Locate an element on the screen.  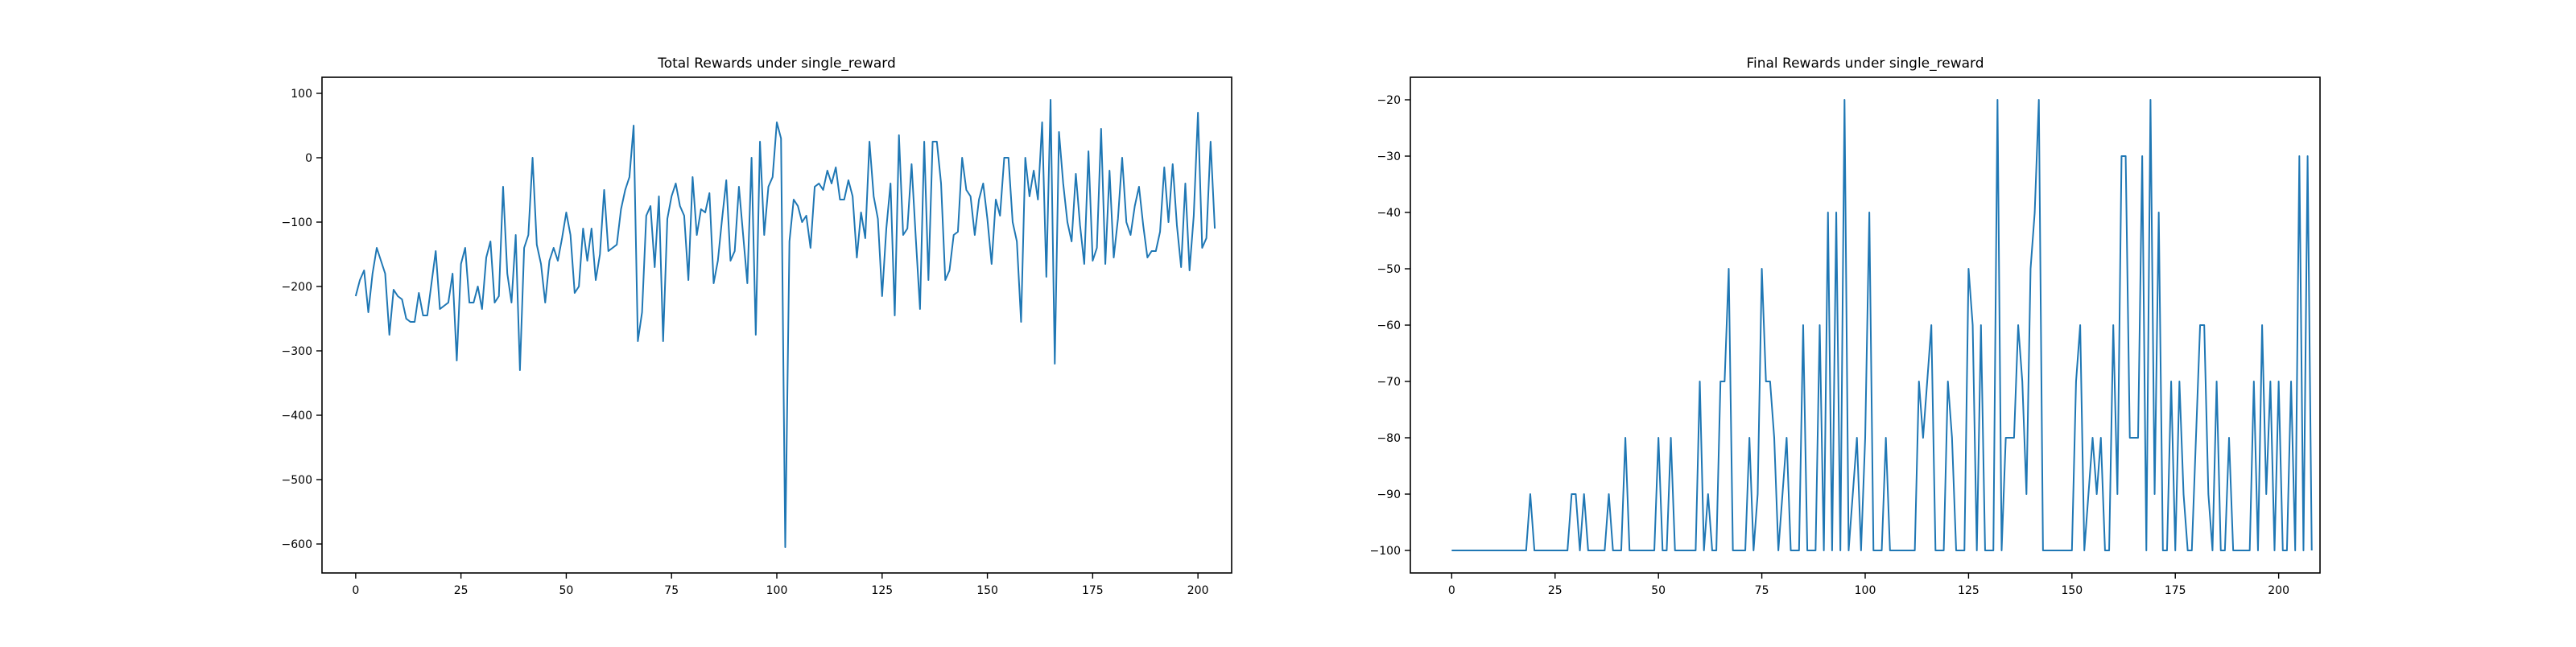
chart-1-title: Final Rewards under single_reward is located at coordinates (1865, 64).